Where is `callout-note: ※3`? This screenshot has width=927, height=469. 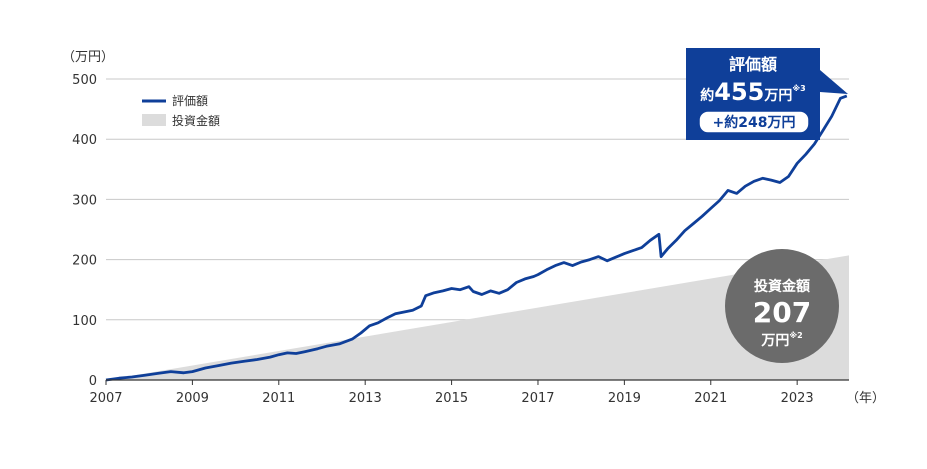
callout-note: ※3 is located at coordinates (798, 88).